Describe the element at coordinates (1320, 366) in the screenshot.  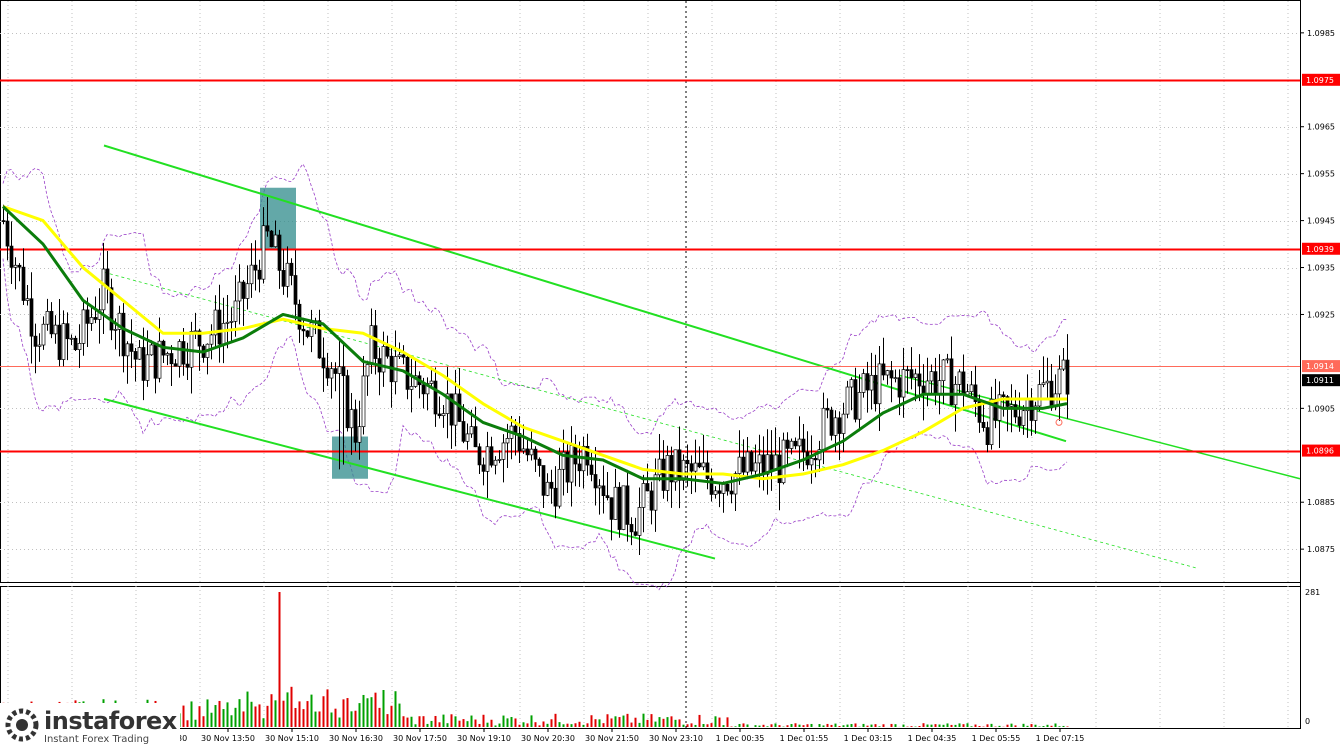
I see `price-level-tag-label: 1.0914` at that location.